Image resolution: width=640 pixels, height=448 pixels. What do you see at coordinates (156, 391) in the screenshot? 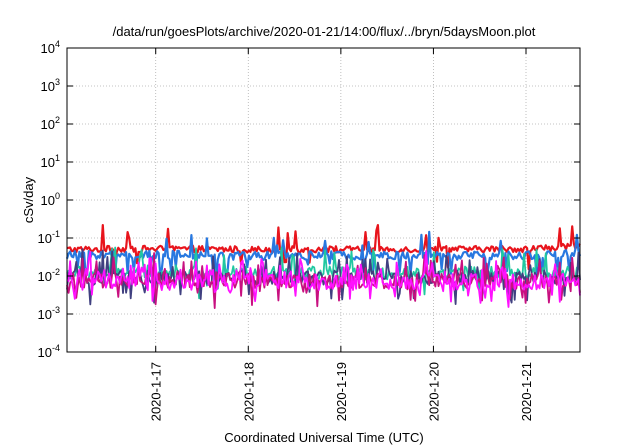
I see `x-tick-label: 2020-1-17` at bounding box center [156, 391].